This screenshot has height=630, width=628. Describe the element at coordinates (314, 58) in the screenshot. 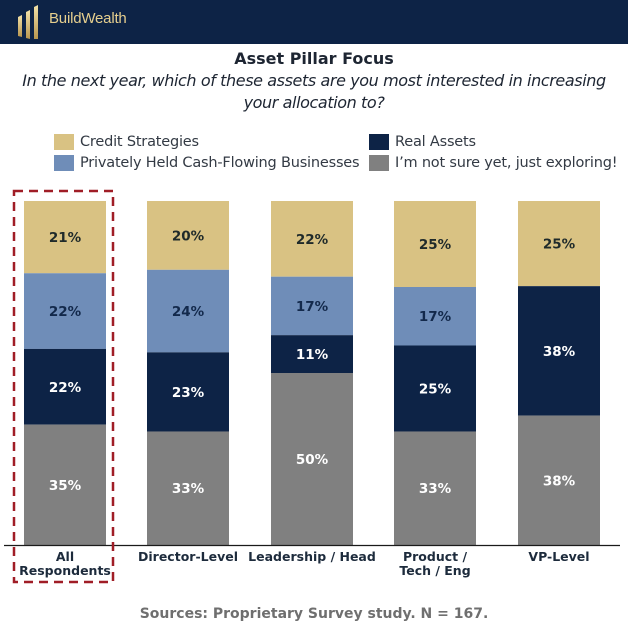

I see `chart-title: Asset Pillar Focus` at that location.